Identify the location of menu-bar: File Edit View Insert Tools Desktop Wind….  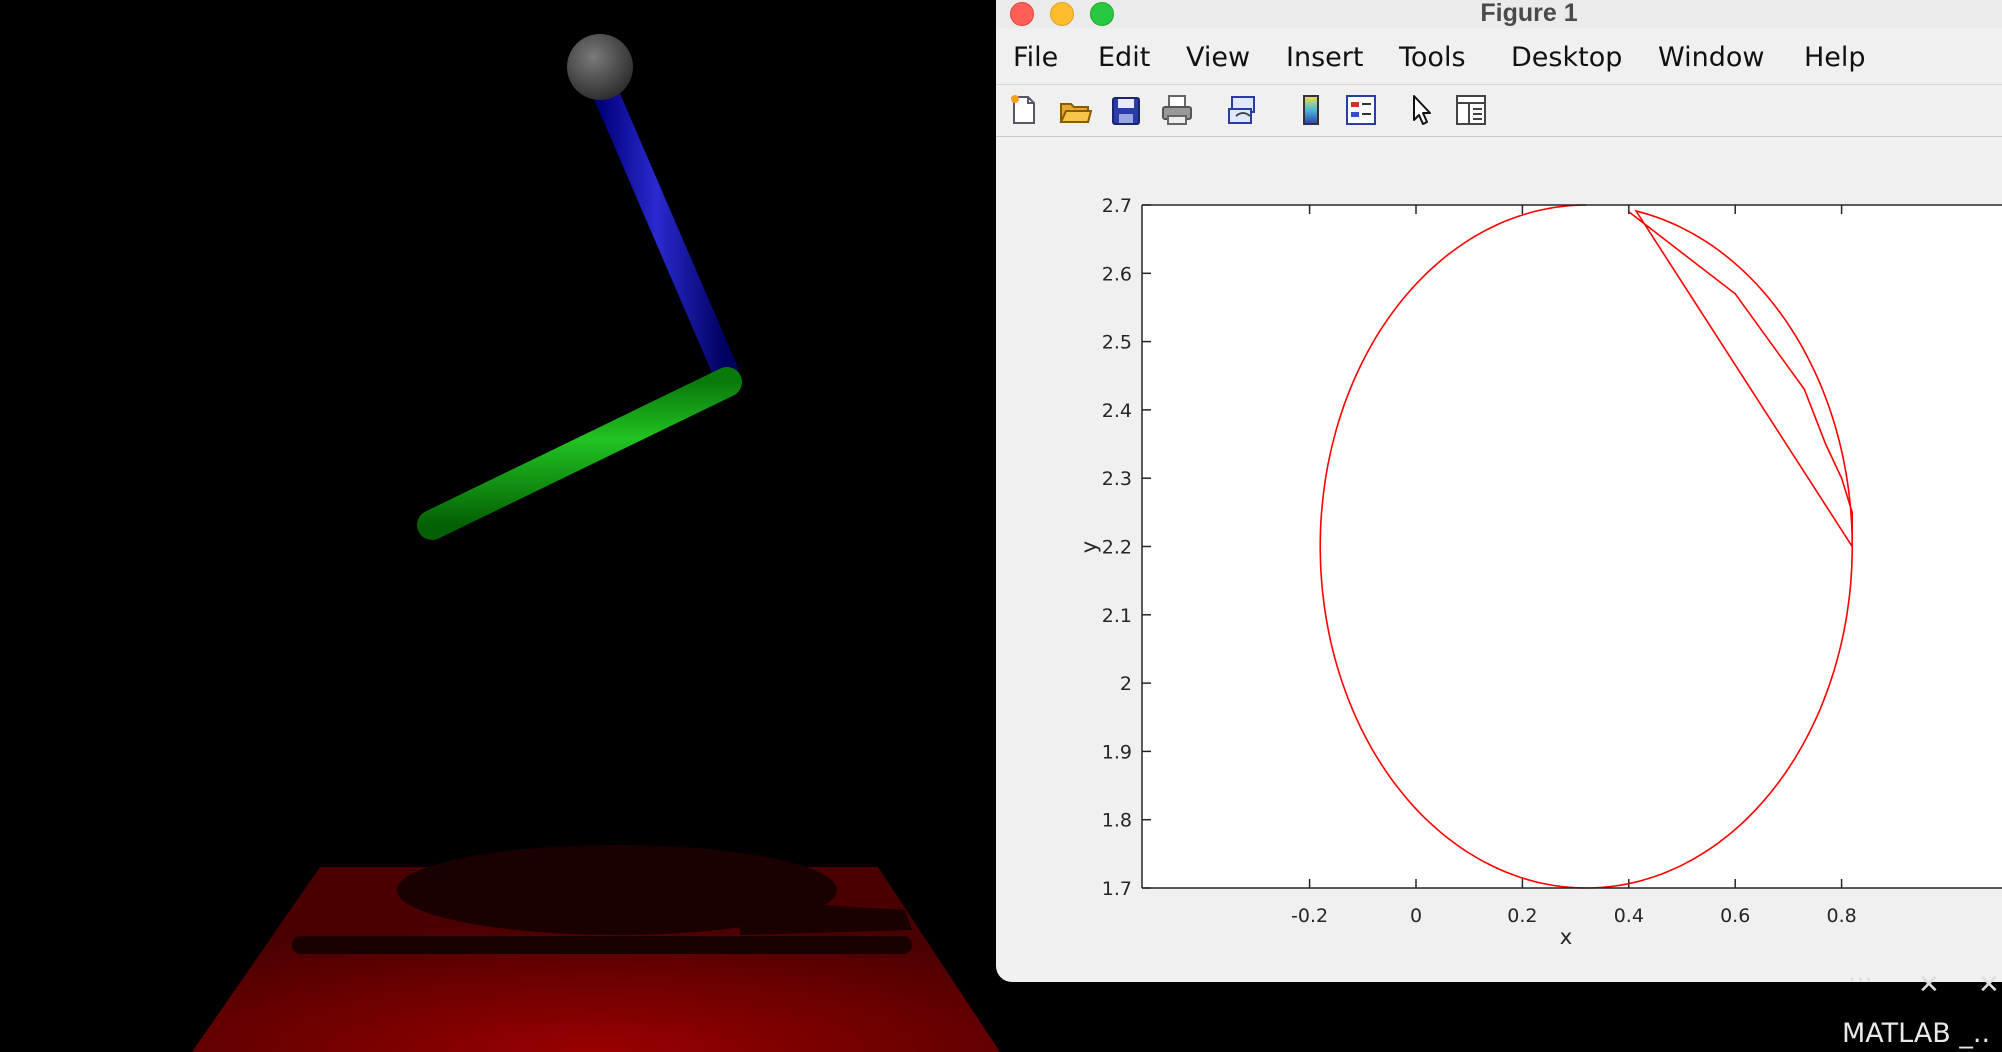
(1499, 62).